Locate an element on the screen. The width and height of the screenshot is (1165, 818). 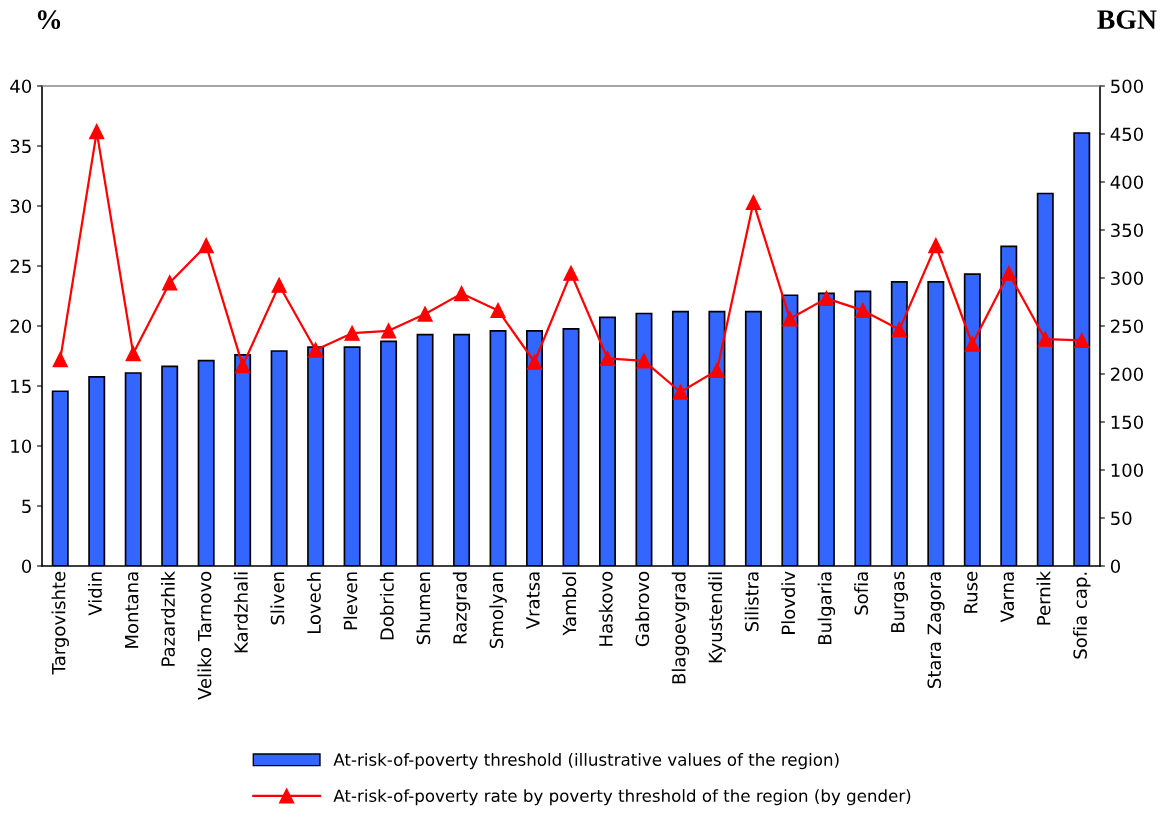
x-tick-label: Pleven is located at coordinates (350, 601).